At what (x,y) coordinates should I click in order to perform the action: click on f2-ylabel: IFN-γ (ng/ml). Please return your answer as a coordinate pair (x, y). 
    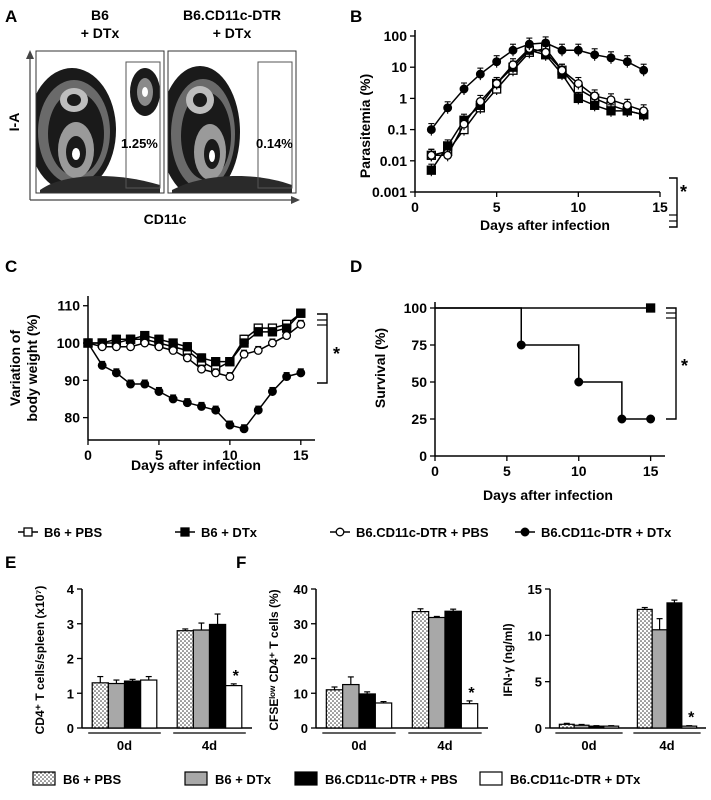
    Looking at the image, I should click on (508, 659).